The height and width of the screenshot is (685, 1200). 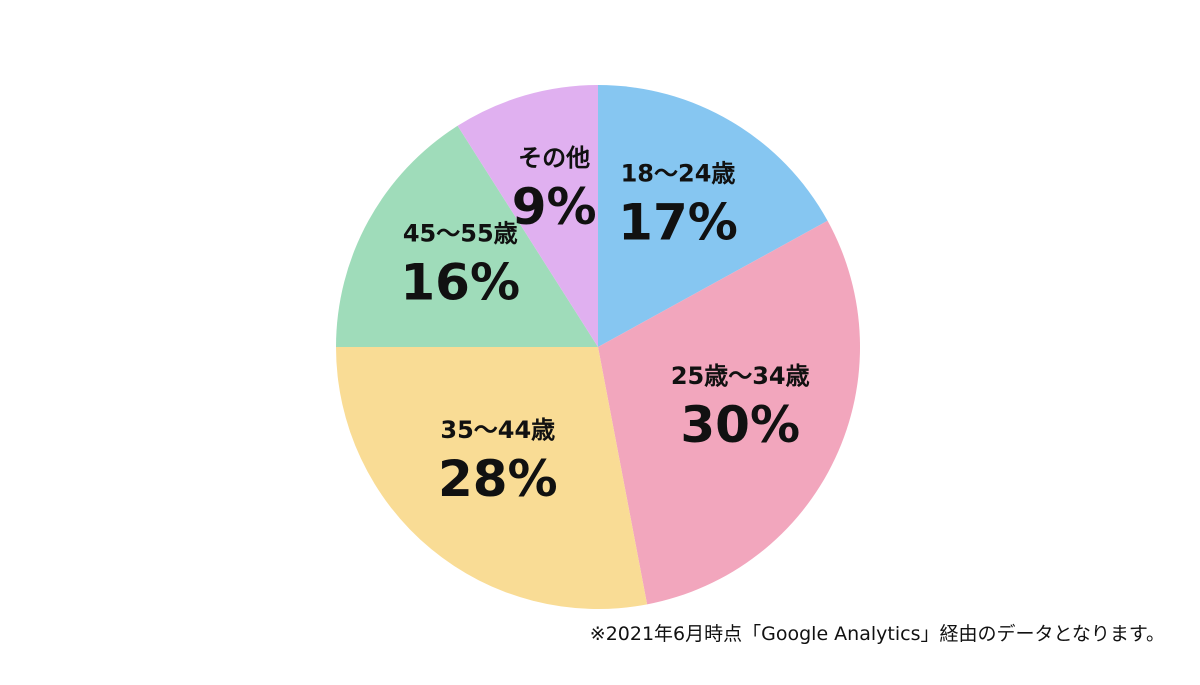 What do you see at coordinates (497, 430) in the screenshot?
I see `slice-category: 35〜44歳` at bounding box center [497, 430].